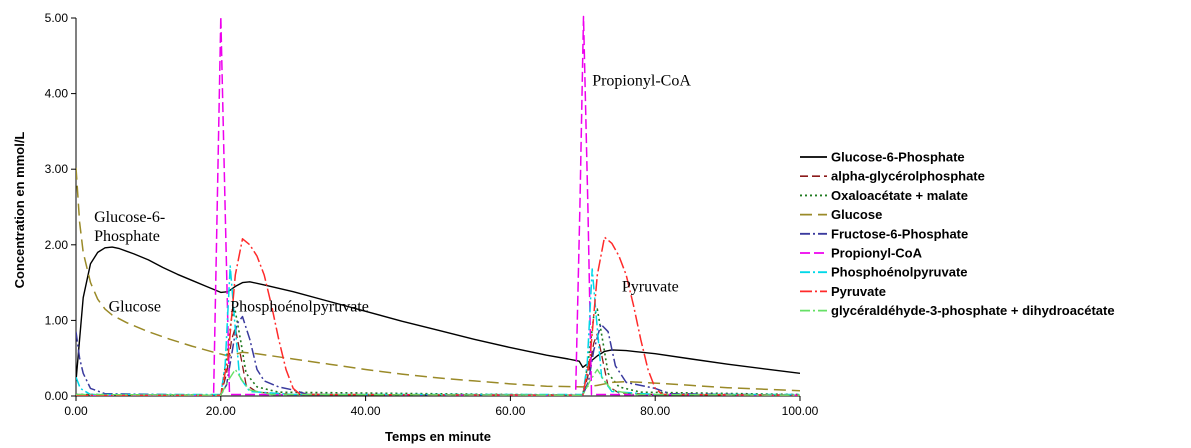 This screenshot has height=448, width=1191. What do you see at coordinates (57, 18) in the screenshot?
I see `y-tick-label: 5.00` at bounding box center [57, 18].